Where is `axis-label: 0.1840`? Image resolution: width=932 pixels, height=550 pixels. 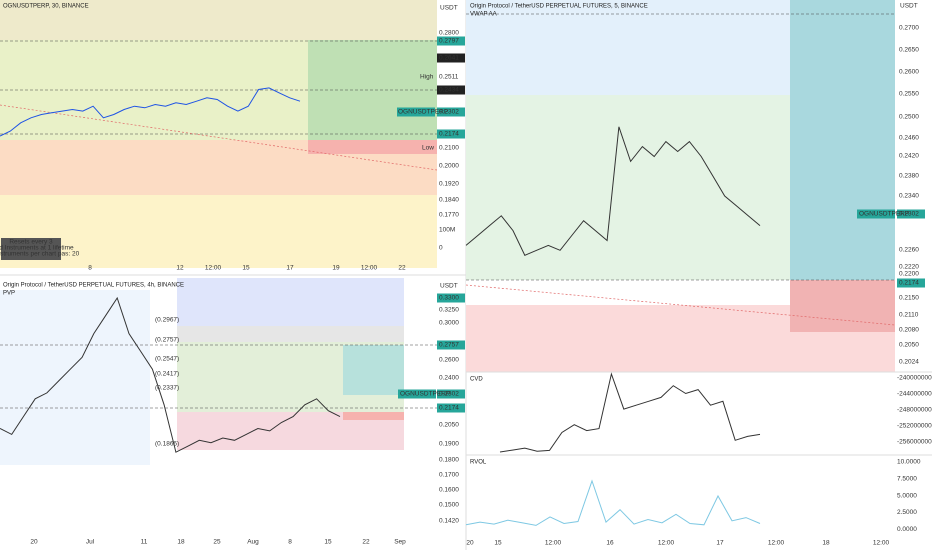 axis-label: 0.1840 is located at coordinates (449, 200).